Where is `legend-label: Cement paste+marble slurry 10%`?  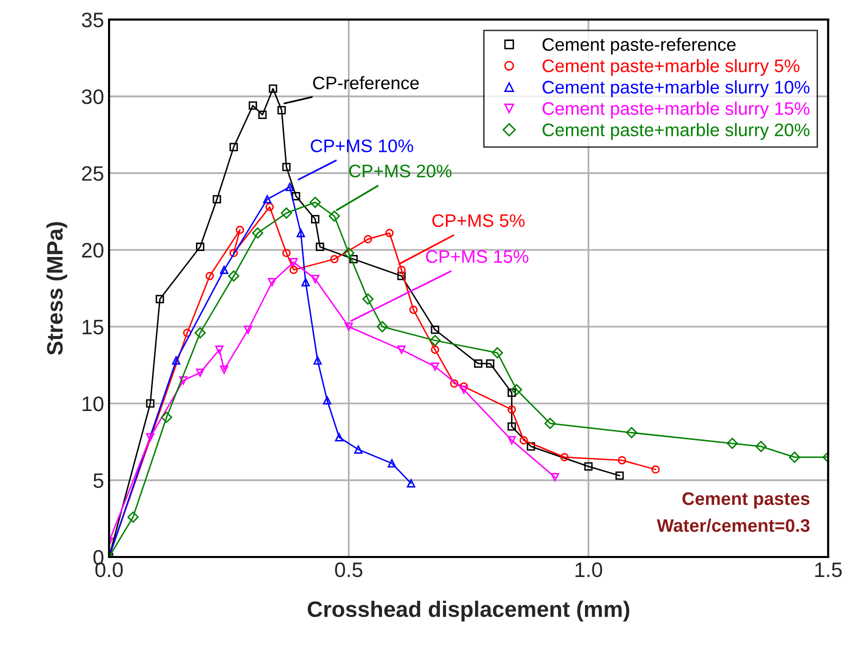 legend-label: Cement paste+marble slurry 10% is located at coordinates (676, 89).